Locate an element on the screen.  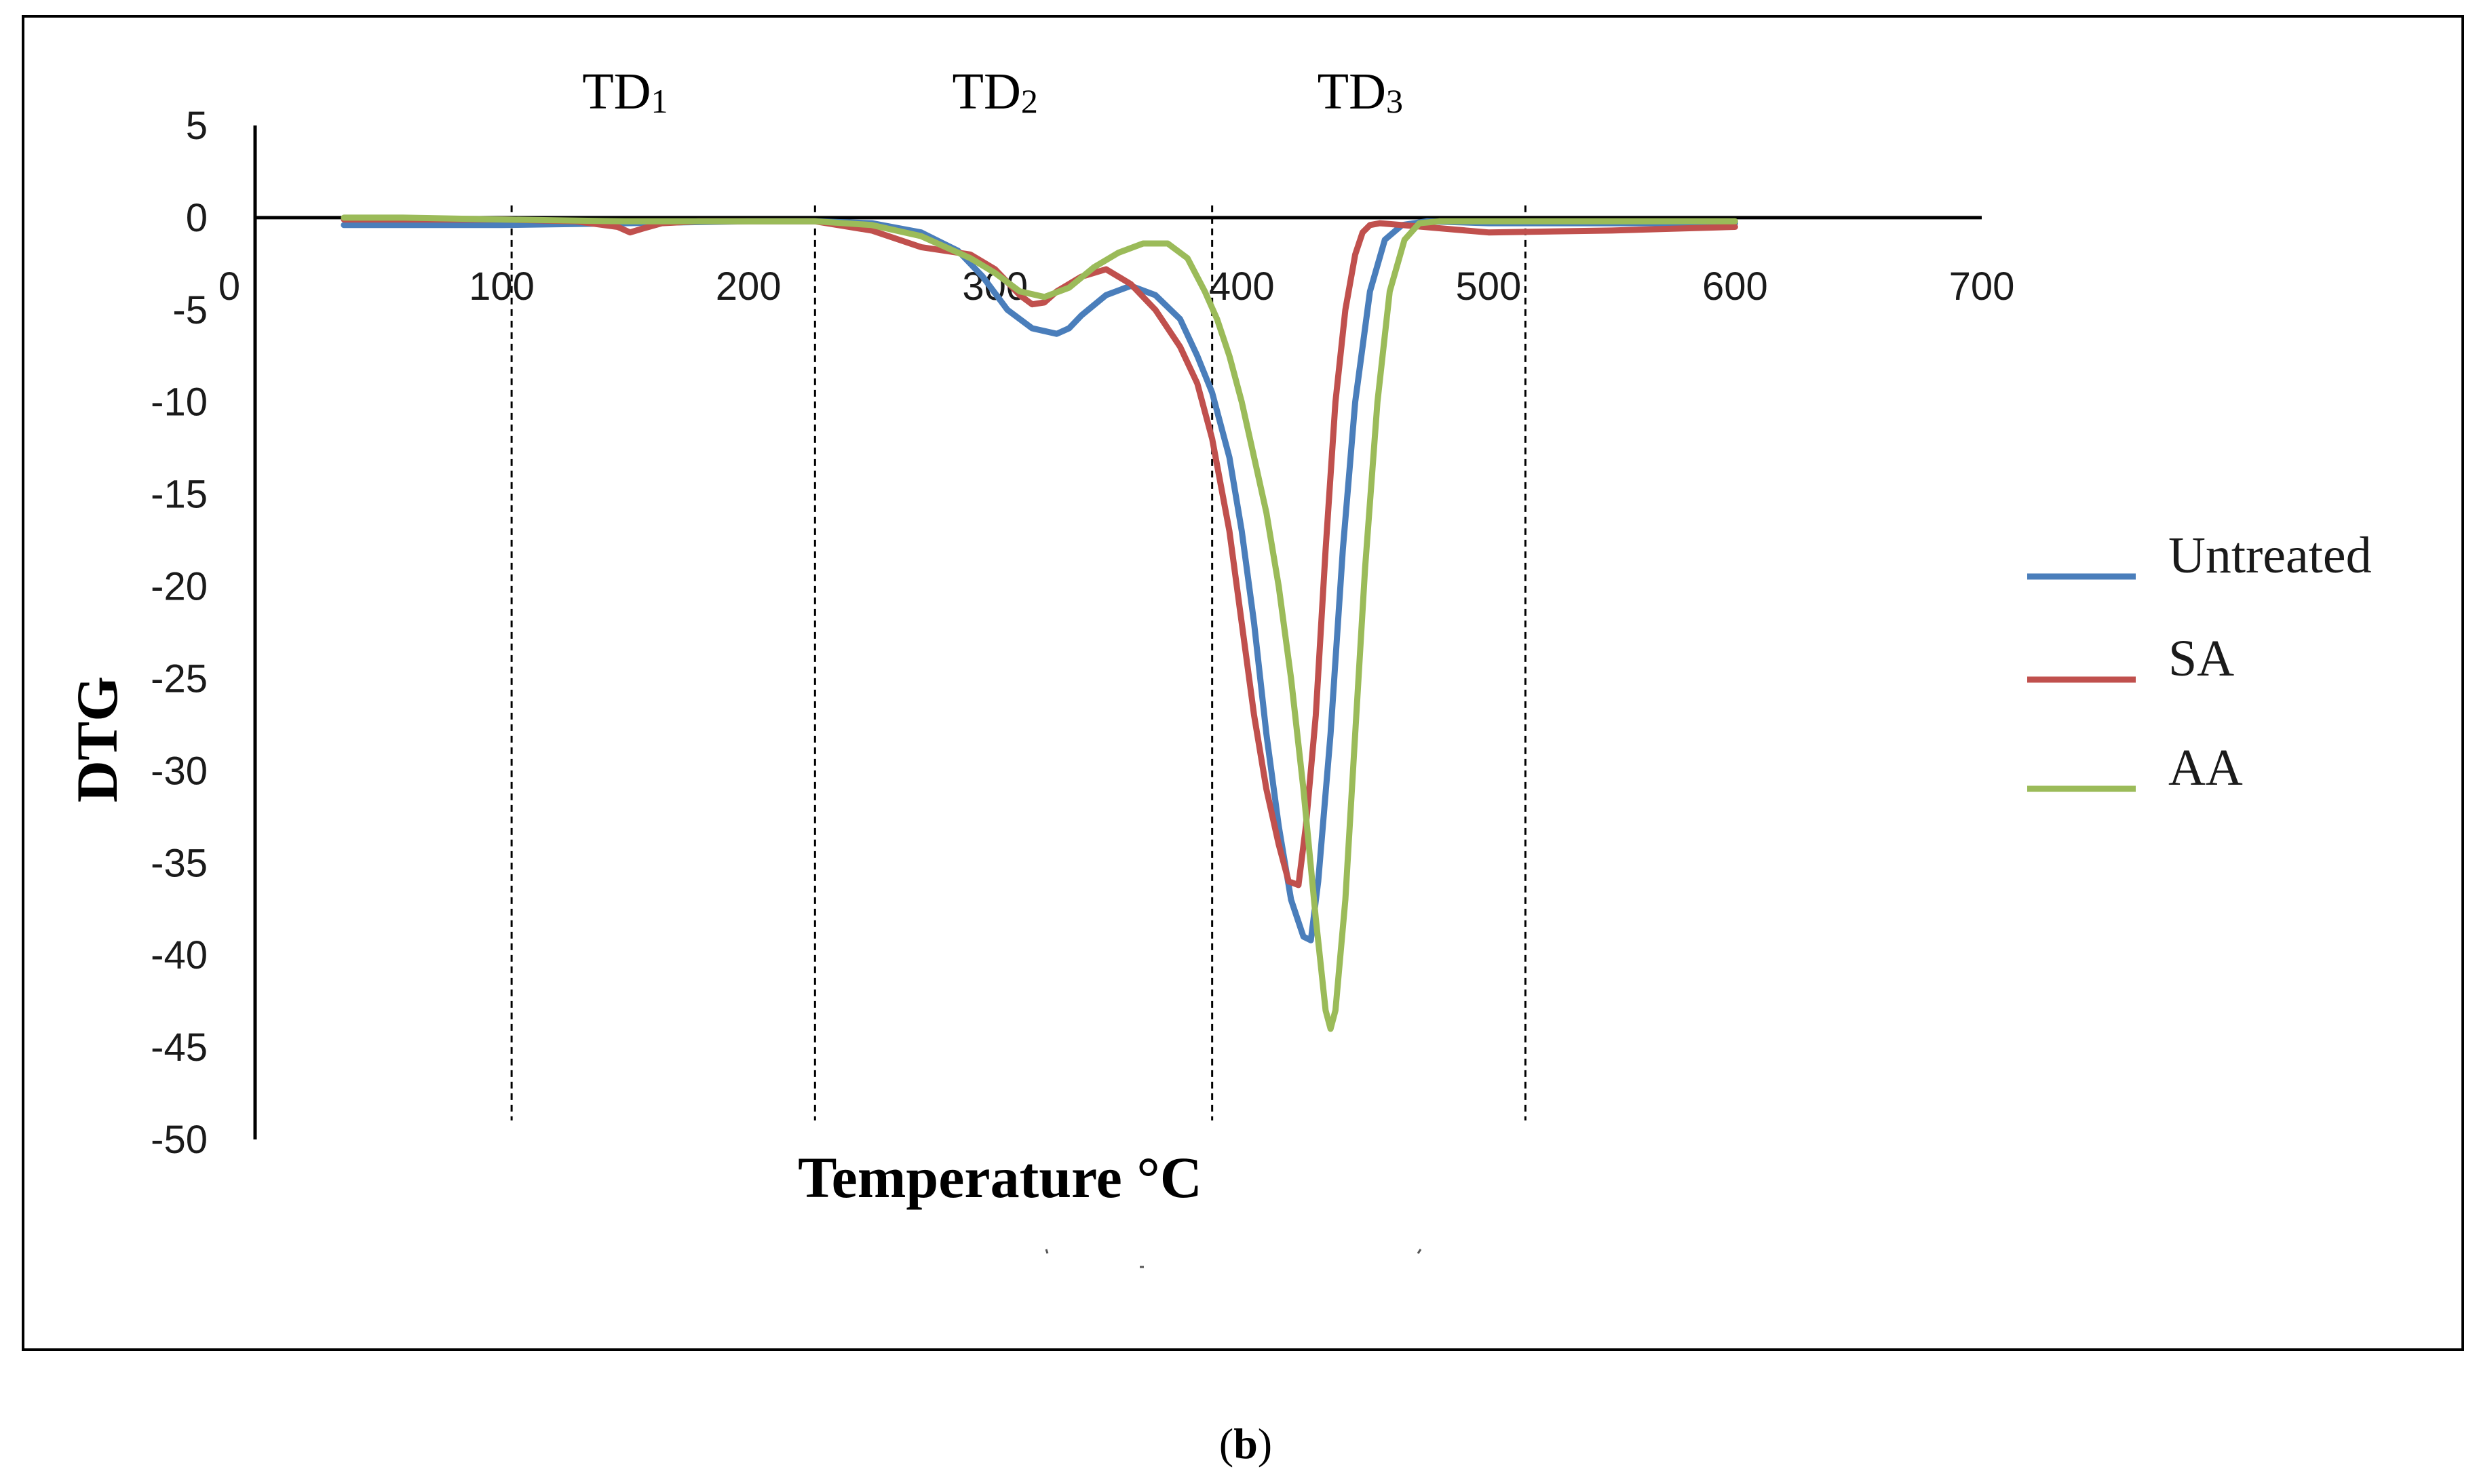
y-tick-label: -35 is located at coordinates (179, 863).